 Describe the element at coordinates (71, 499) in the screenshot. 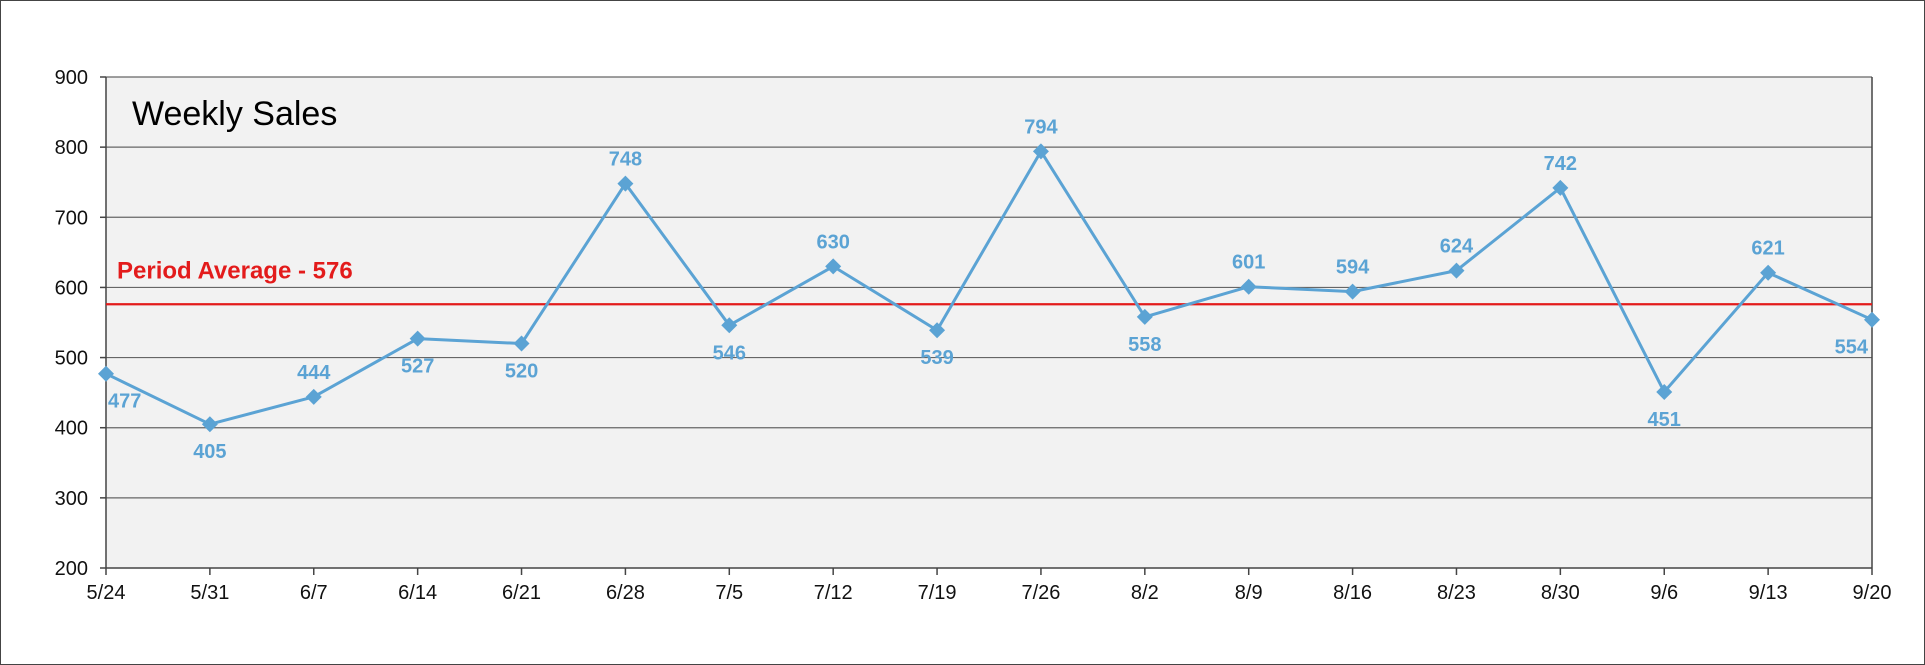

I see `y-tick-label: 300` at that location.